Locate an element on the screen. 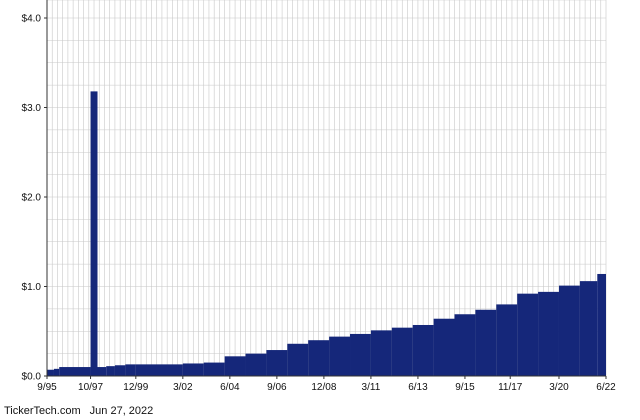 This screenshot has width=640, height=420. y-tick-labels: $0.0 $1.0 $2.0 $3.0 $4.0 is located at coordinates (32, 198).